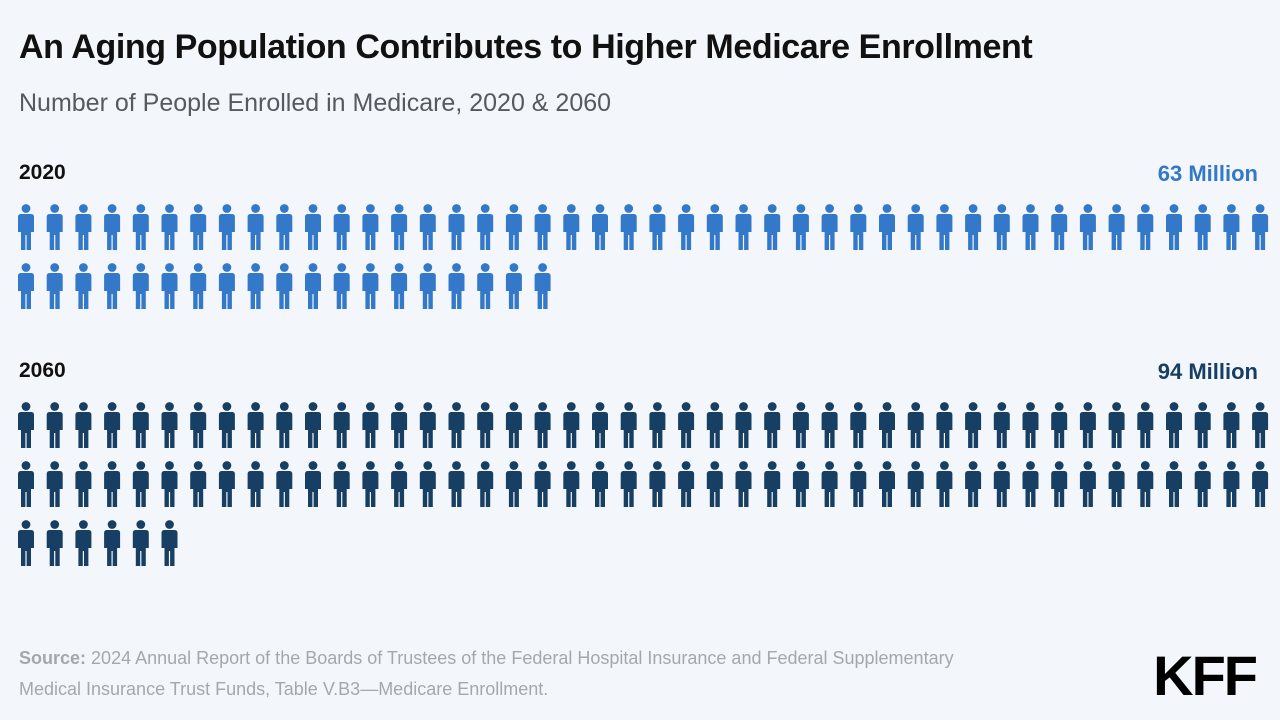 The height and width of the screenshot is (720, 1280). What do you see at coordinates (42, 172) in the screenshot?
I see `row-label-2020: 2020` at bounding box center [42, 172].